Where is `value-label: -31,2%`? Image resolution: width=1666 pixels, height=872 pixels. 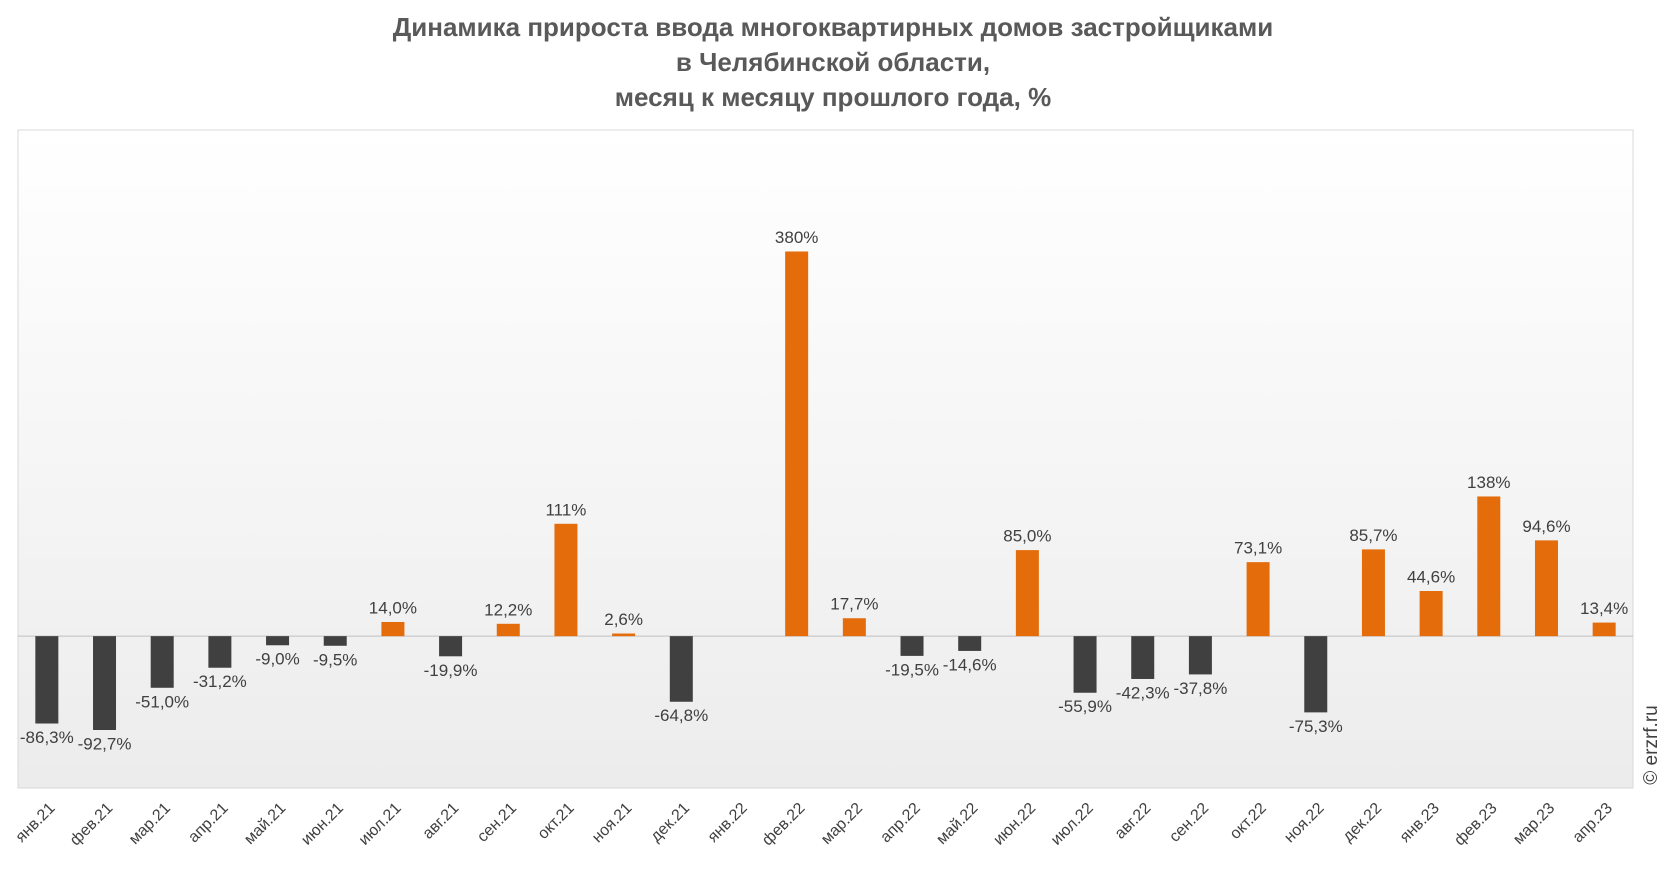
value-label: -31,2% is located at coordinates (220, 681).